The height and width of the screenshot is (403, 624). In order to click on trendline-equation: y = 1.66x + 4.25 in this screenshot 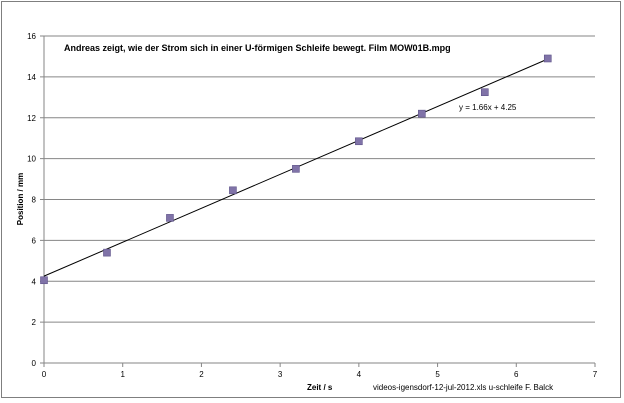, I will do `click(488, 107)`.